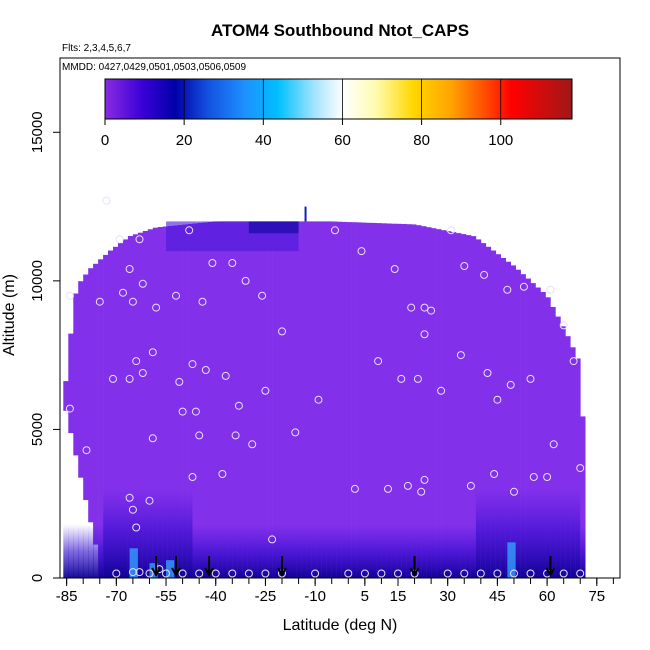 This screenshot has width=650, height=650. I want to click on colorbar-ticks: 0 20 40 60 80 100, so click(307, 114).